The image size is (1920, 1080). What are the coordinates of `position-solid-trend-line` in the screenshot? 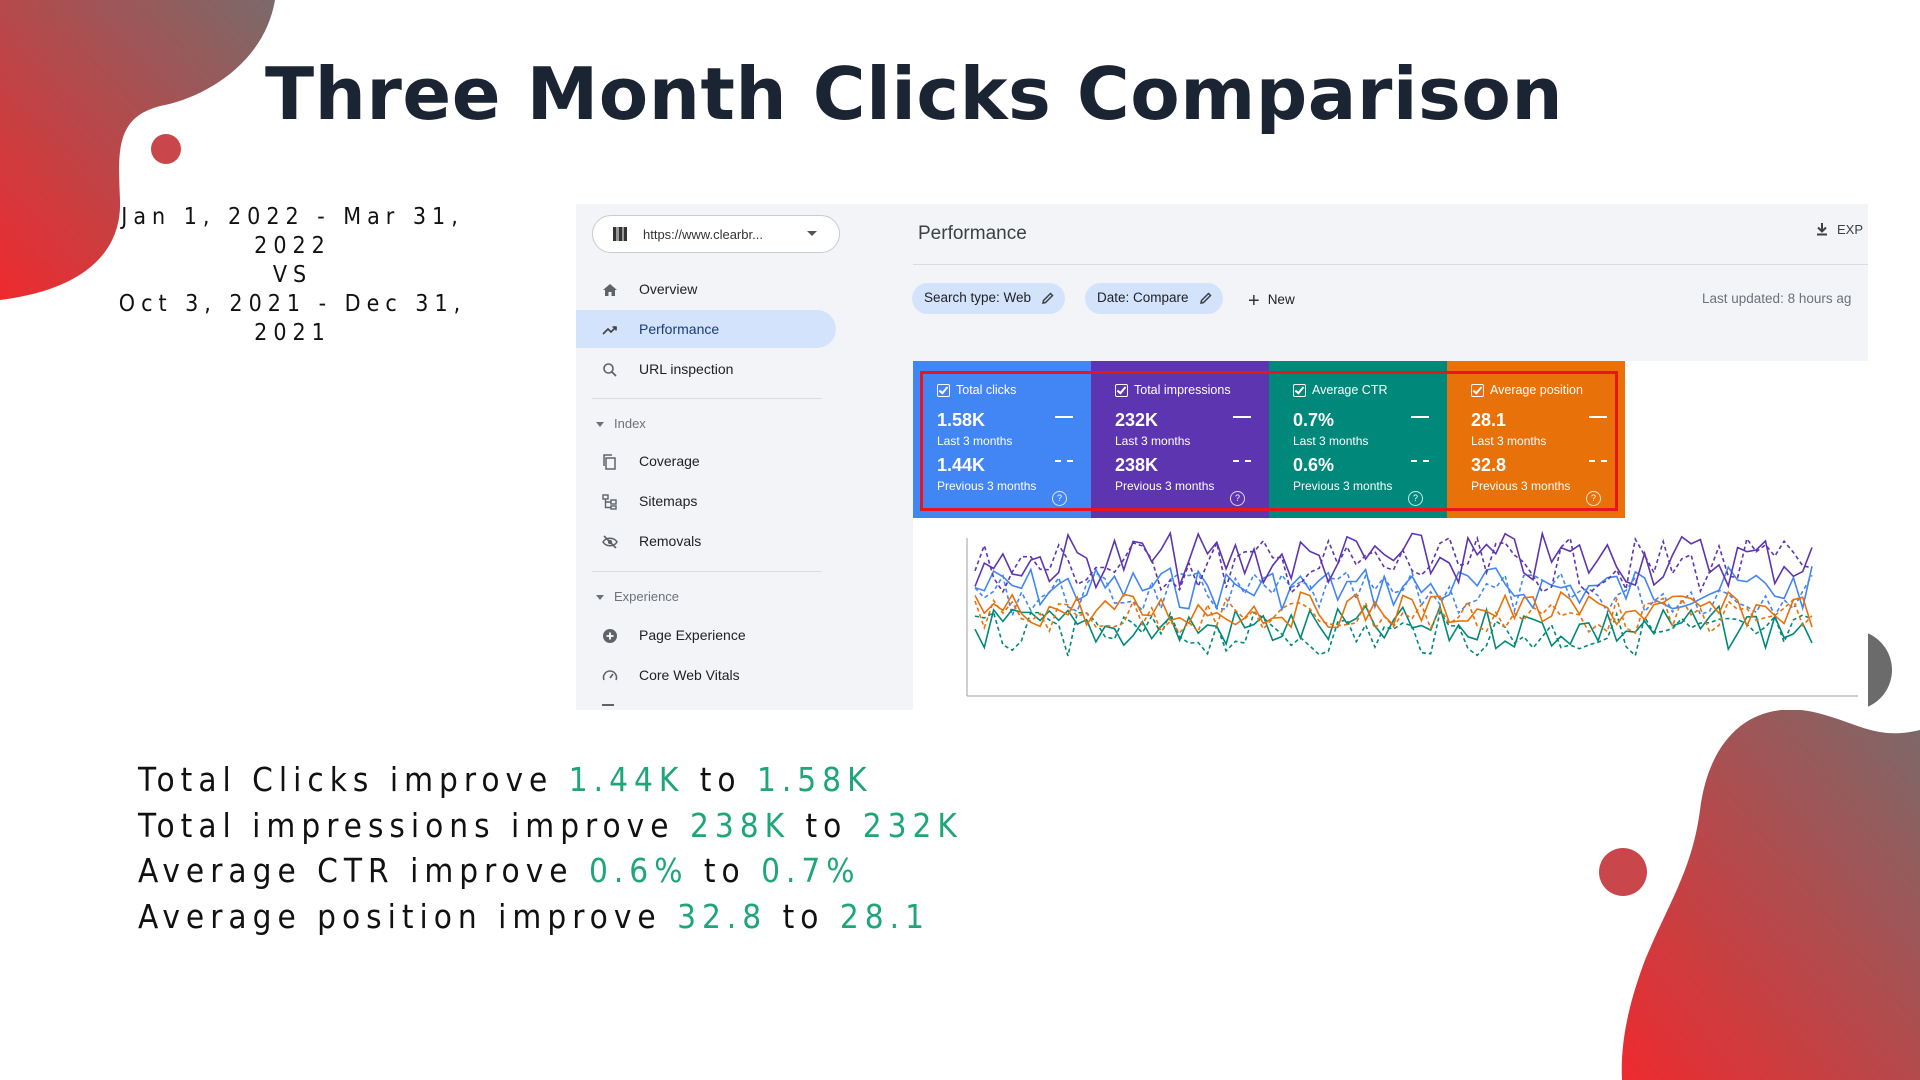 It's located at (1393, 609).